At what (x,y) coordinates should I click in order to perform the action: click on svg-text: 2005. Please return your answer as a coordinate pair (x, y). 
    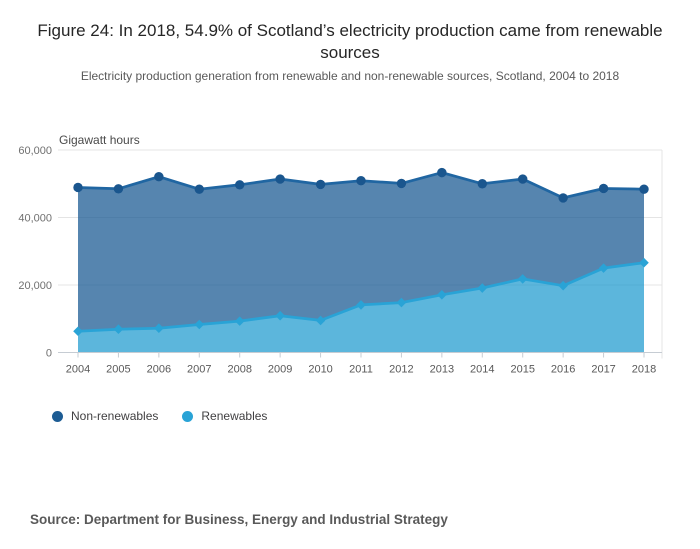
    Looking at the image, I should click on (118, 370).